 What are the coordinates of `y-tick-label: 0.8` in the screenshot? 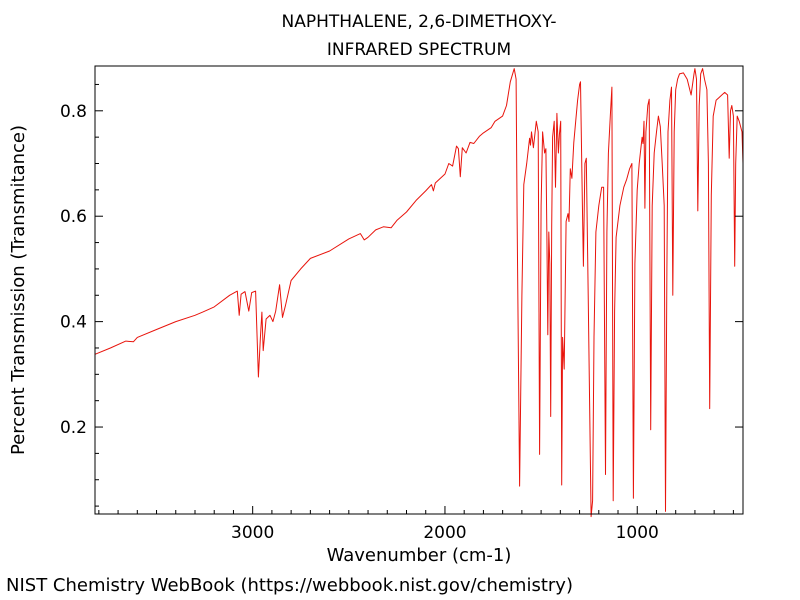 It's located at (73, 112).